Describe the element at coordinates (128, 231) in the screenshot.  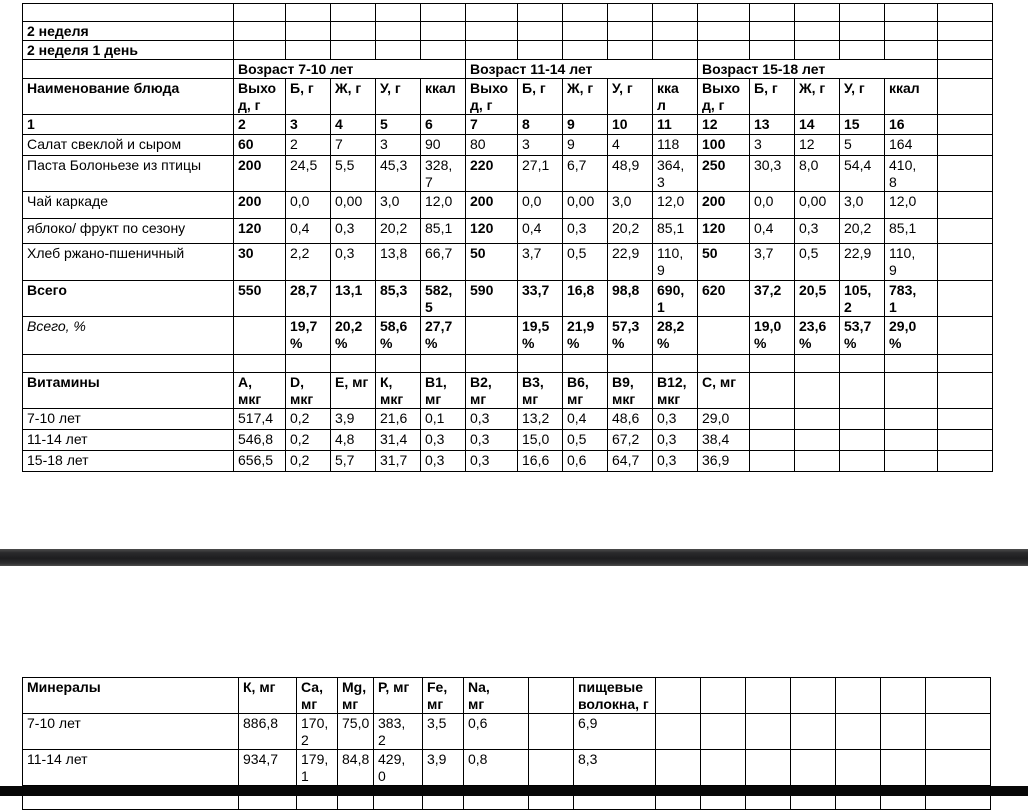
I see `table-cell: яблоко/ фрукт по сезону` at that location.